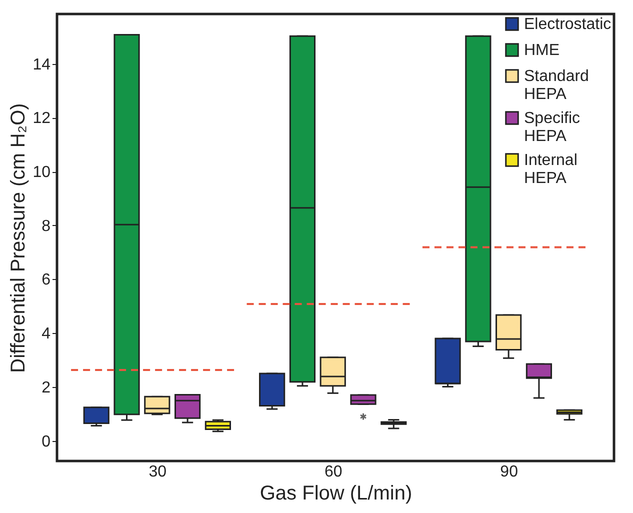 This screenshot has width=633, height=513. Describe the element at coordinates (556, 85) in the screenshot. I see `legend-label: Standard HEPA` at that location.